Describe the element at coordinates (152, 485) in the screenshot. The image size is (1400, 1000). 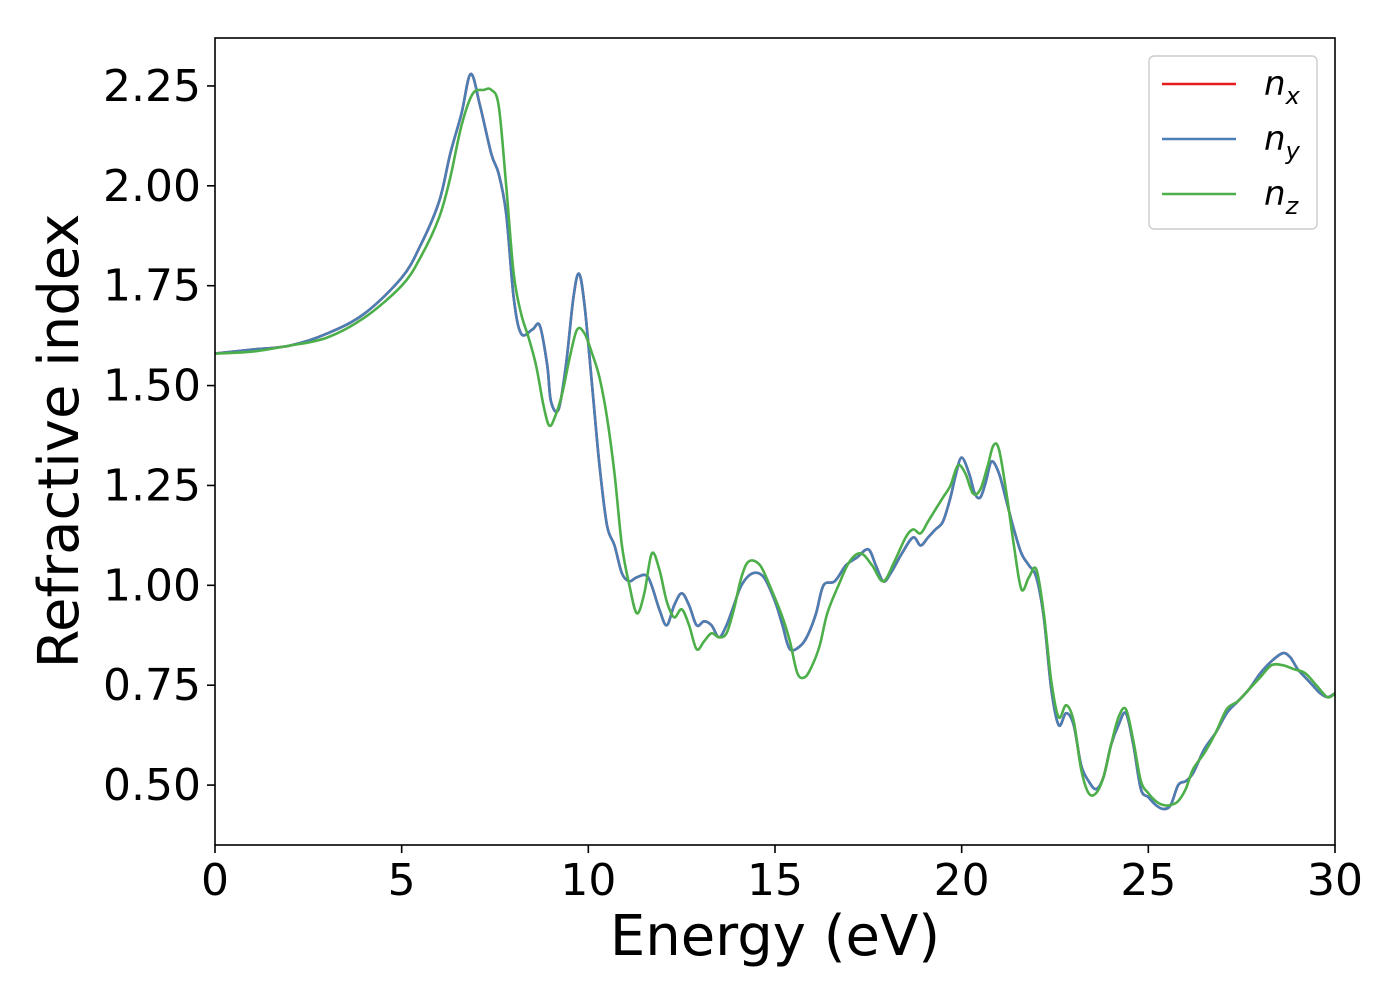
I see `y-tick-label: 1.25` at that location.